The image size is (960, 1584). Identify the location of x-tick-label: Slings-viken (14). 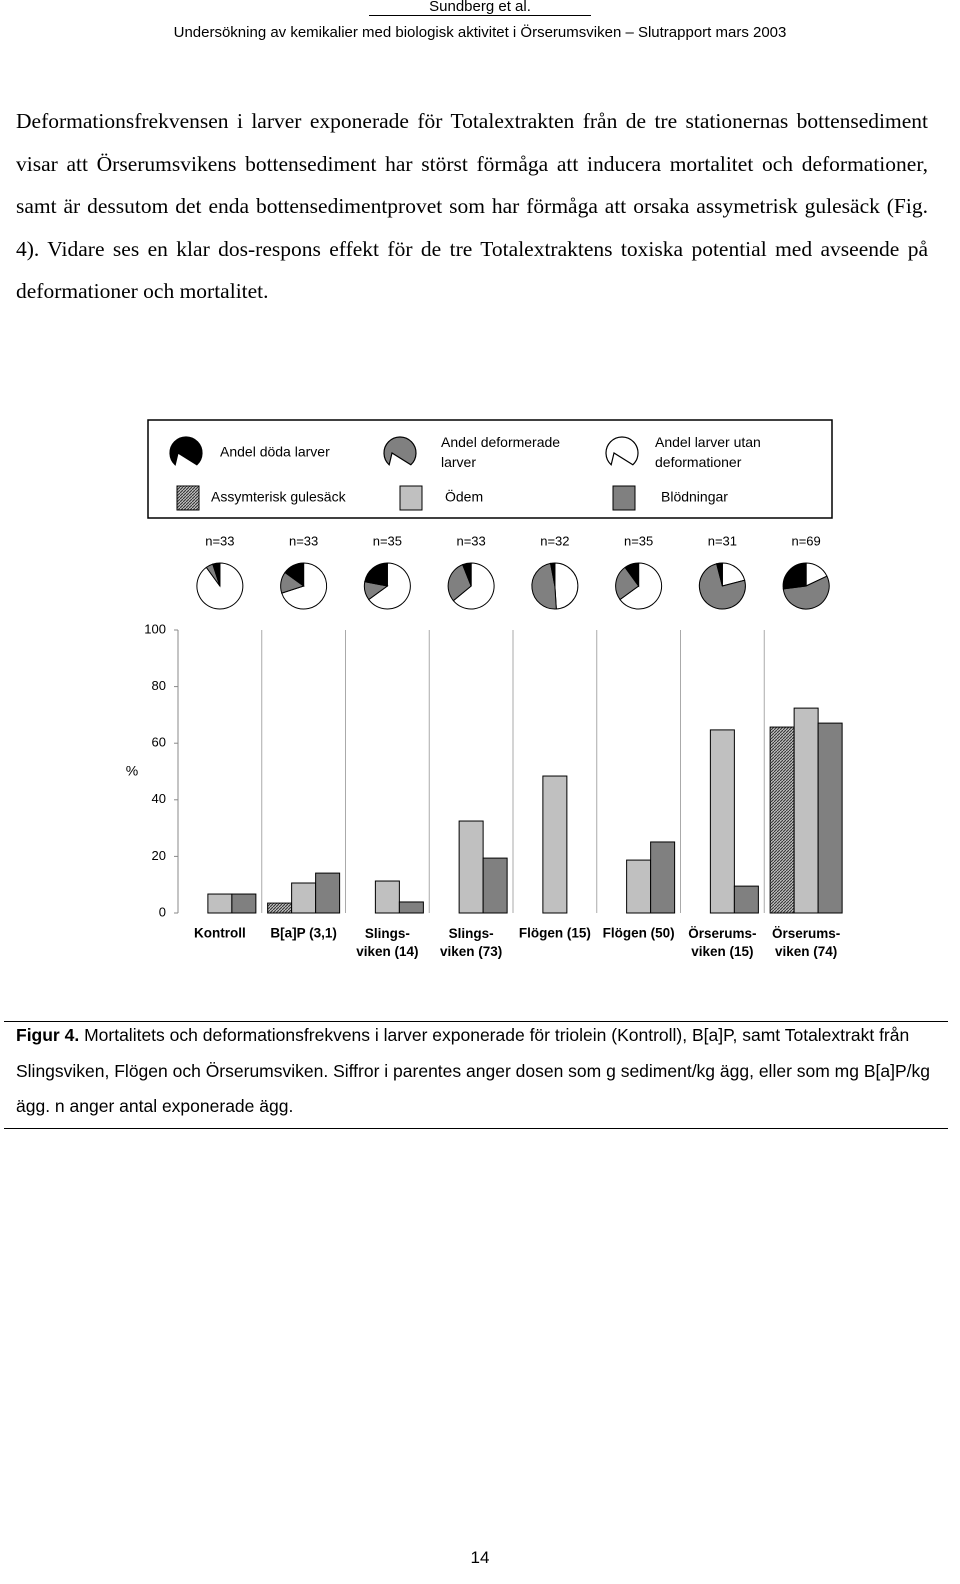
(387, 942).